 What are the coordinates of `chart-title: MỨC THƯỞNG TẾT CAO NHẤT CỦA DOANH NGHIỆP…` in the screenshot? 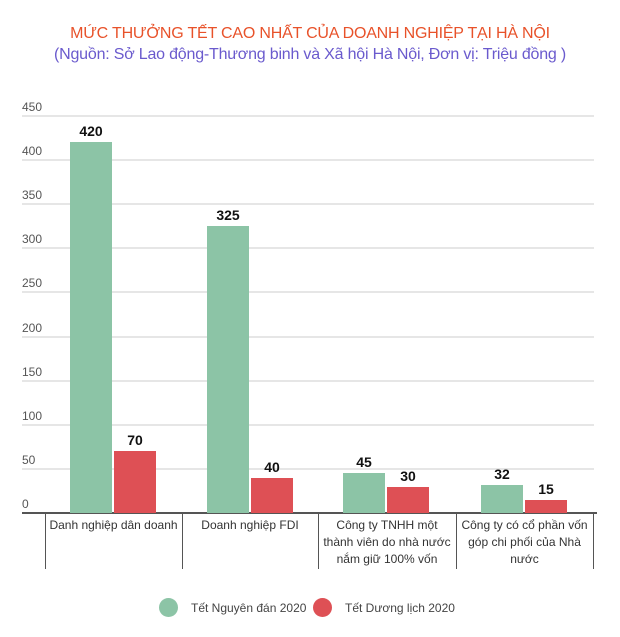 It's located at (310, 33).